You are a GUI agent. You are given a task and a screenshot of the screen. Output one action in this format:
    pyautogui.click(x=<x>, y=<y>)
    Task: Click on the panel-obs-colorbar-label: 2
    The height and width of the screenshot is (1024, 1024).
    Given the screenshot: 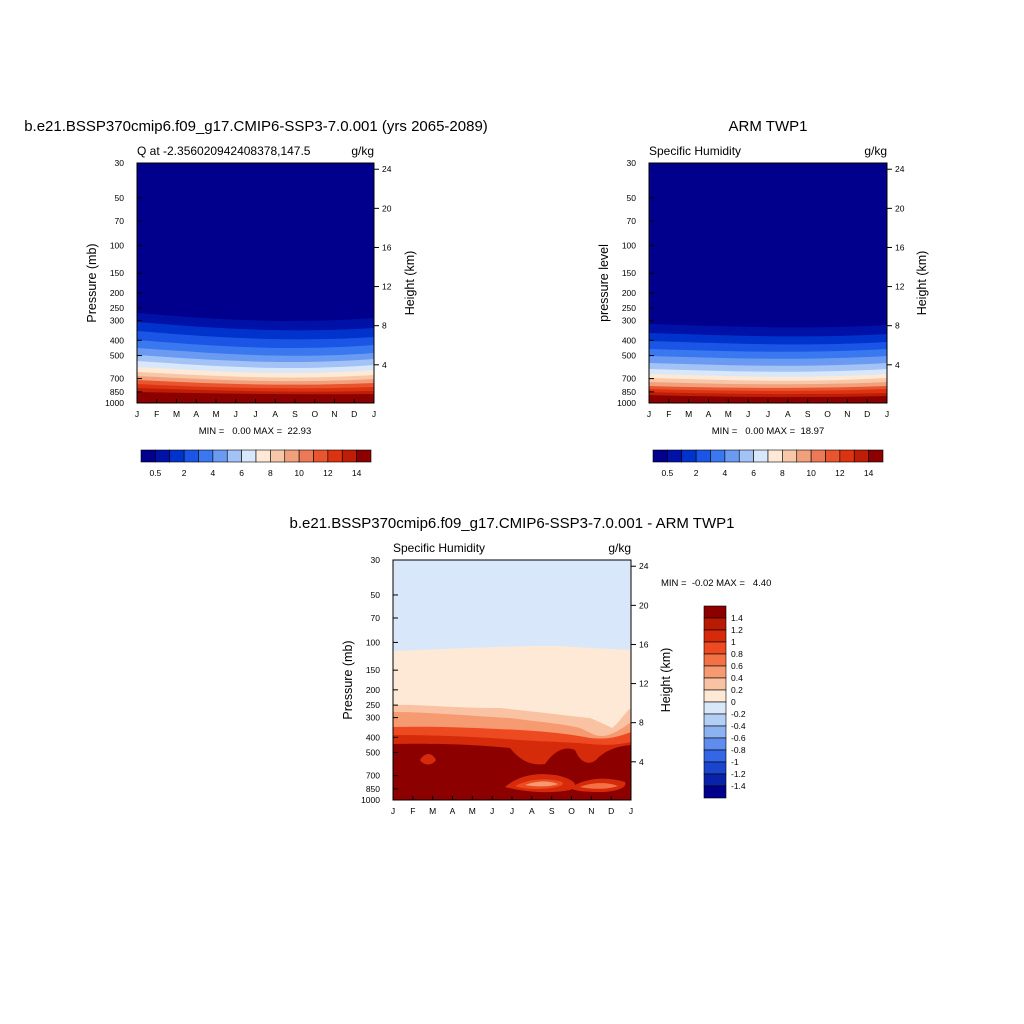 What is the action you would take?
    pyautogui.click(x=696, y=473)
    